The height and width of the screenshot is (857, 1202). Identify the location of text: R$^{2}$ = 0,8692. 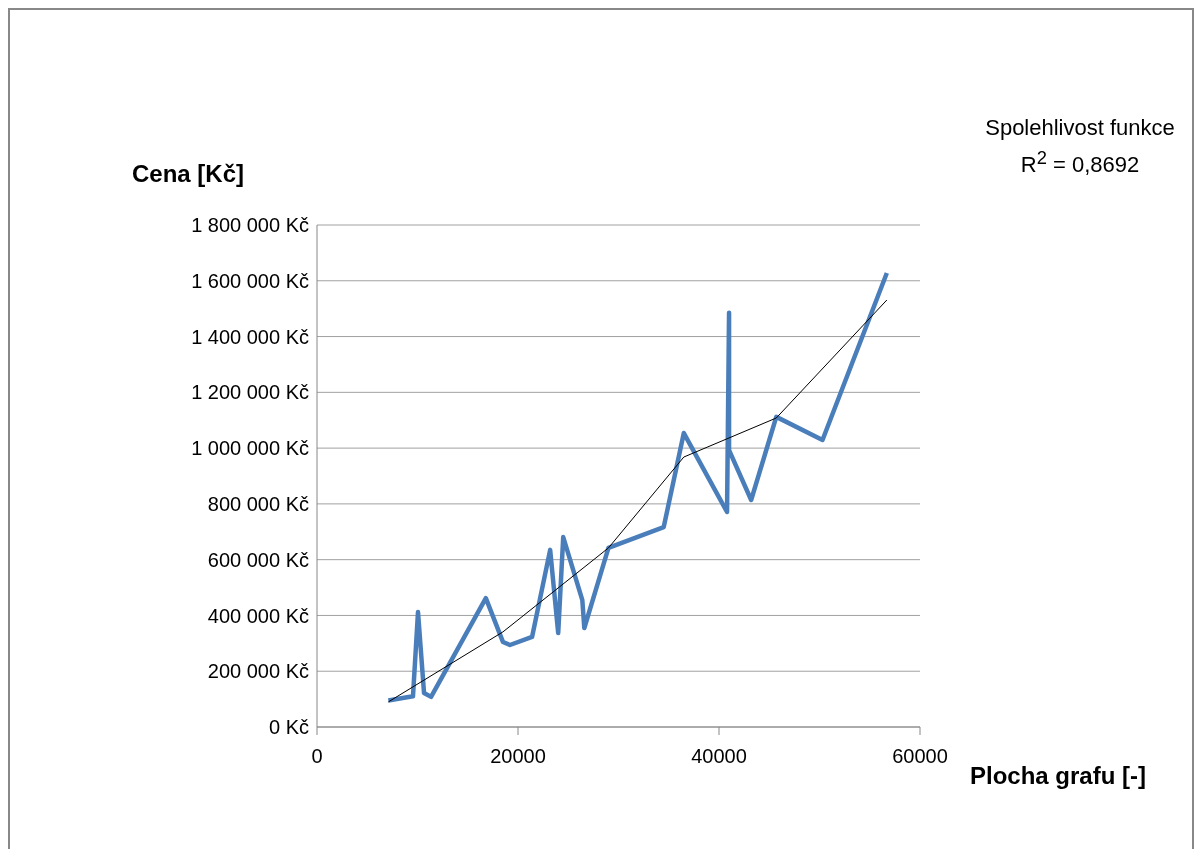
(1080, 163).